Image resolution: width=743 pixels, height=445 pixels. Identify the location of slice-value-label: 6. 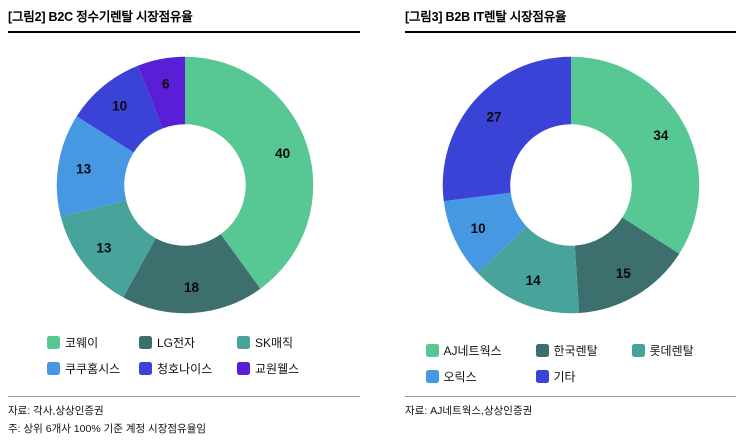
(166, 84).